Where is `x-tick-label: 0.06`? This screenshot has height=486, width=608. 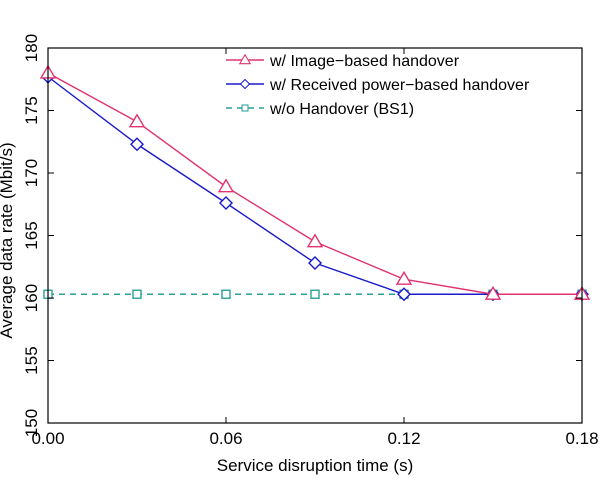
x-tick-label: 0.06 is located at coordinates (225, 438).